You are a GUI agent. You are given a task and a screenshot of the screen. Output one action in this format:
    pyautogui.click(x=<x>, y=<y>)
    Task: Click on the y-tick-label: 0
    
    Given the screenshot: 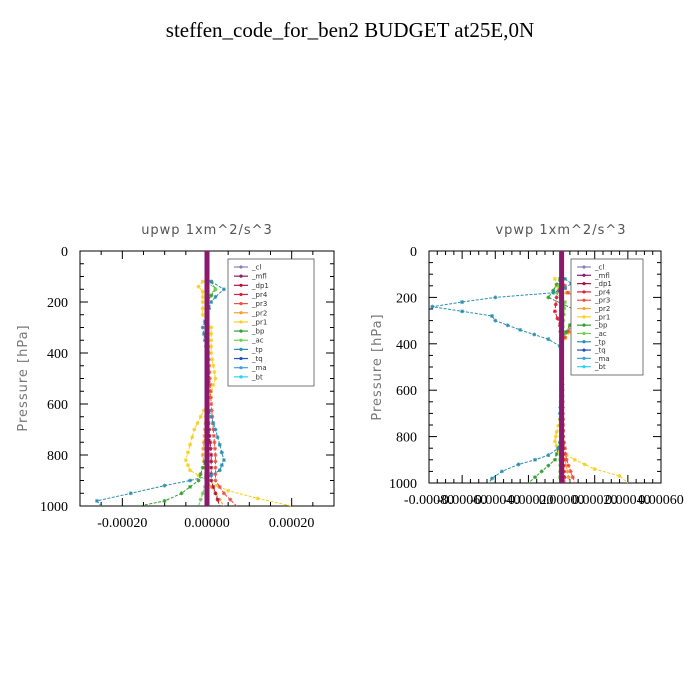 What is the action you would take?
    pyautogui.click(x=413, y=252)
    